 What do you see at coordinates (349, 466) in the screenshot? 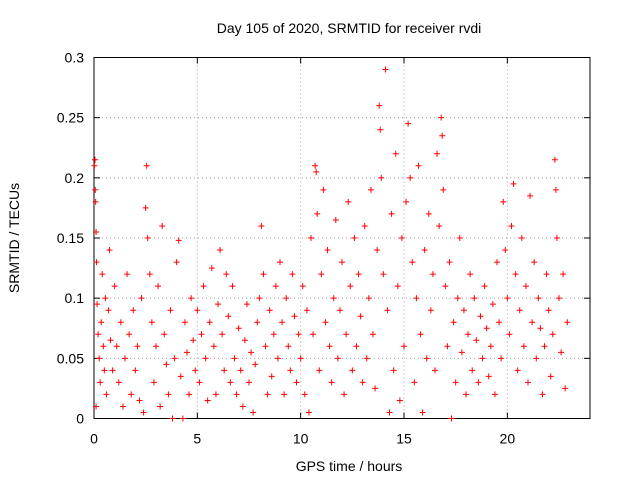
I see `x-axis-label: GPS time / hours` at bounding box center [349, 466].